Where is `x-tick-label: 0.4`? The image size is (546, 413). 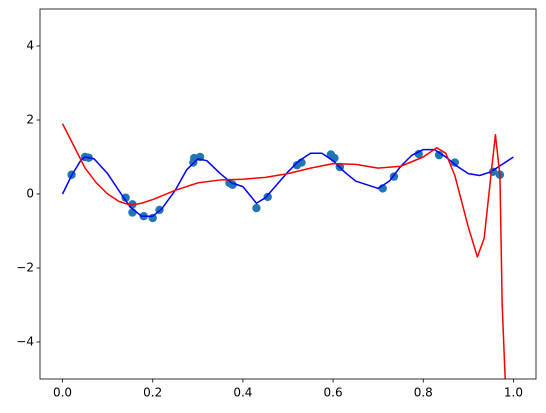
x-tick-label: 0.4 is located at coordinates (242, 393).